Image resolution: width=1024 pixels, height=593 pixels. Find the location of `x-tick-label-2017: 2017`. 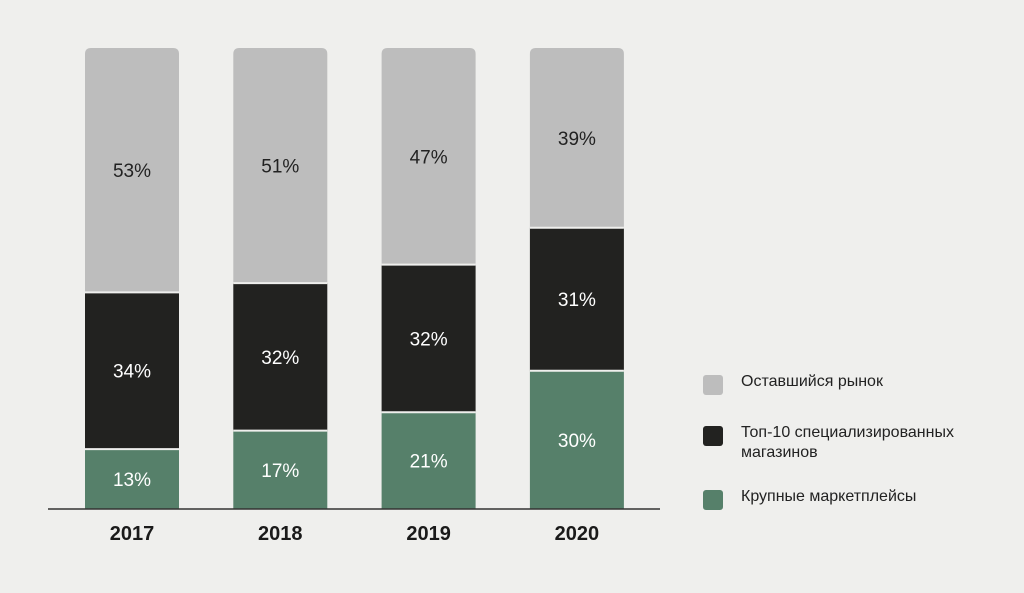

x-tick-label-2017: 2017 is located at coordinates (132, 534).